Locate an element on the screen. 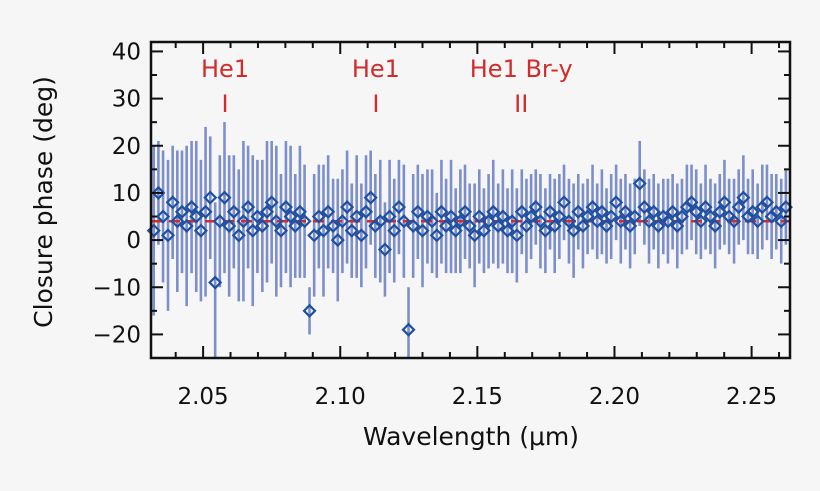 The height and width of the screenshot is (491, 820). line-annotation-label: He1 is located at coordinates (376, 69).